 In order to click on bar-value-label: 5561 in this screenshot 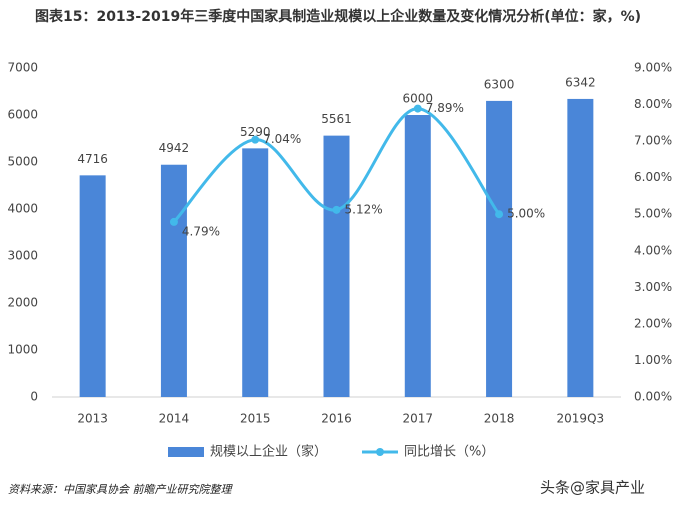, I will do `click(336, 119)`.